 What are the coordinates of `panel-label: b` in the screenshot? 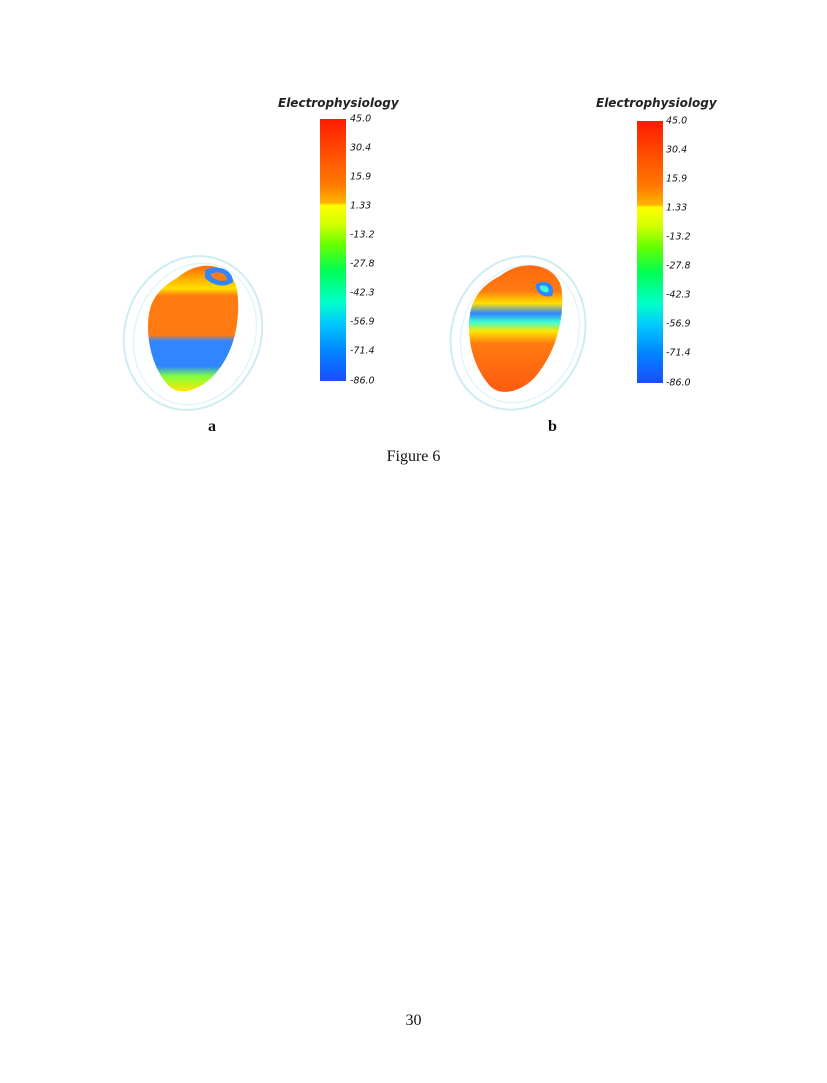 It's located at (552, 426).